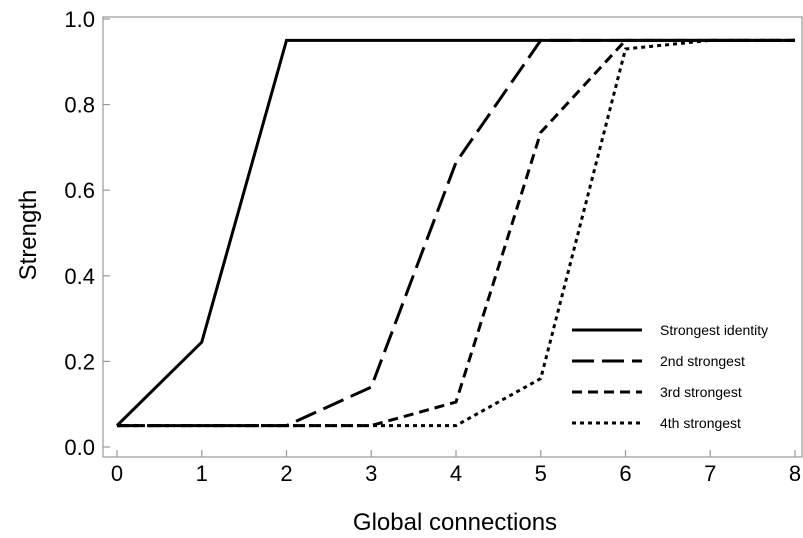  I want to click on legend-label-4: 4th strongest, so click(700, 423).